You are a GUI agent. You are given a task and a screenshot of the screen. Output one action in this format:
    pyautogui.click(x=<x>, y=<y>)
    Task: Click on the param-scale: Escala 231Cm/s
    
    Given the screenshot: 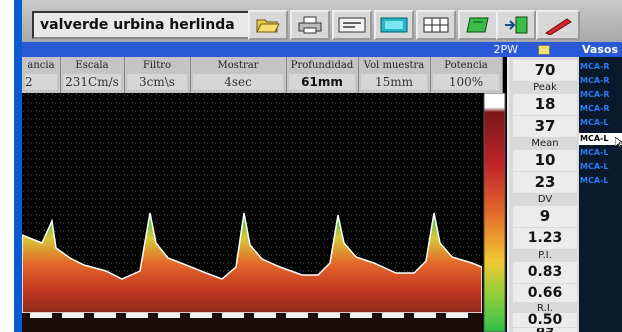 What is the action you would take?
    pyautogui.click(x=92, y=75)
    